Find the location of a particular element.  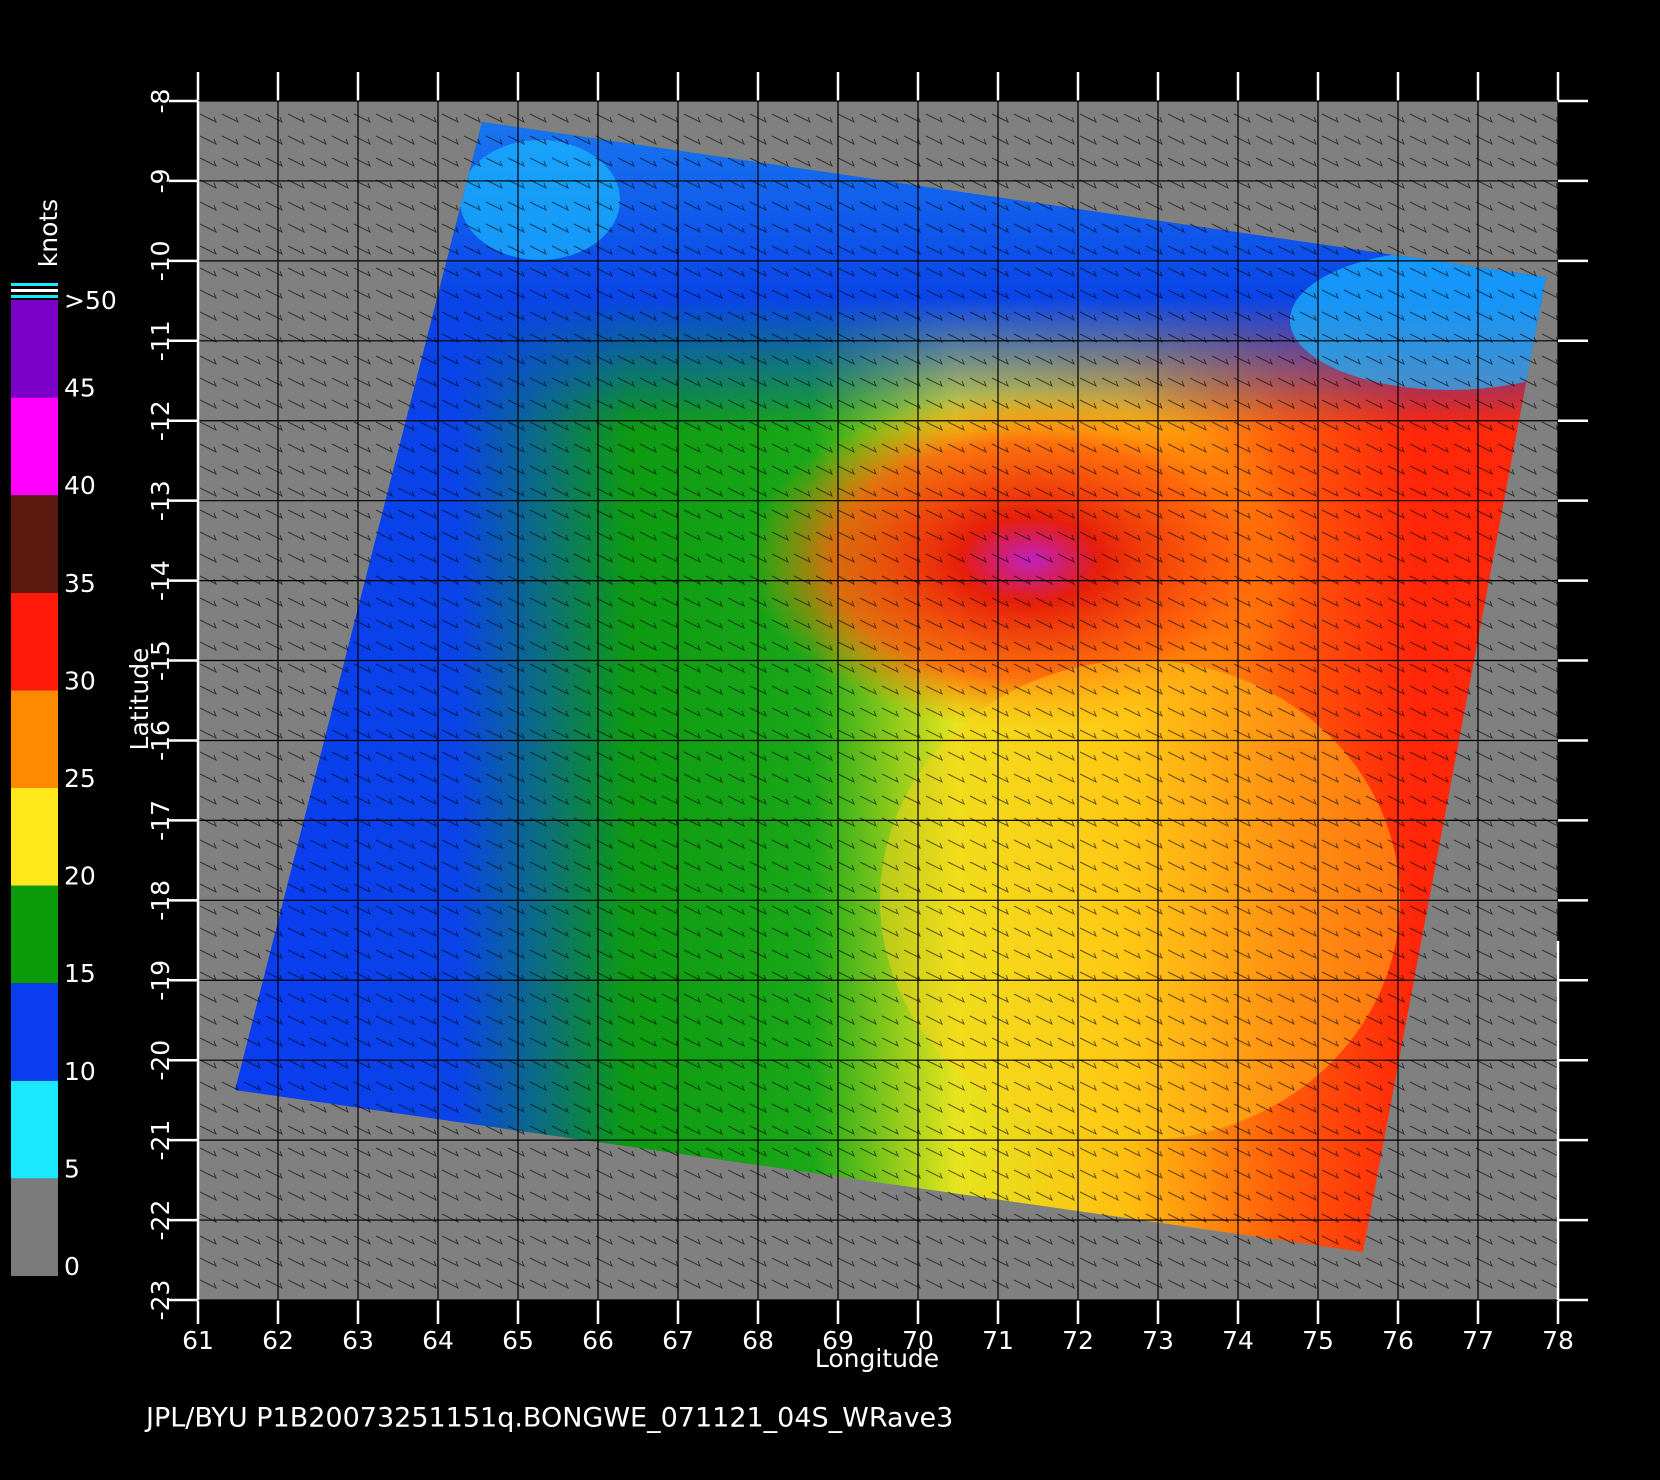

colorbar-label: 0 is located at coordinates (72, 1266).